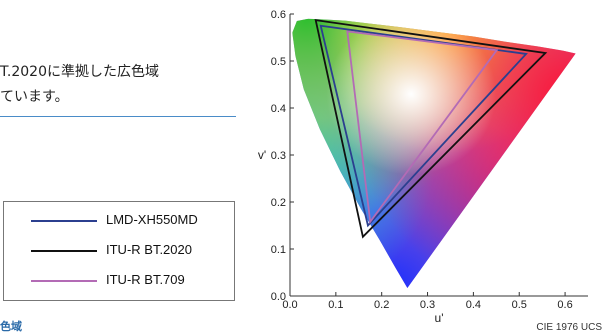 This screenshot has width=604, height=334. I want to click on x-tick-label: 0.5, so click(519, 305).